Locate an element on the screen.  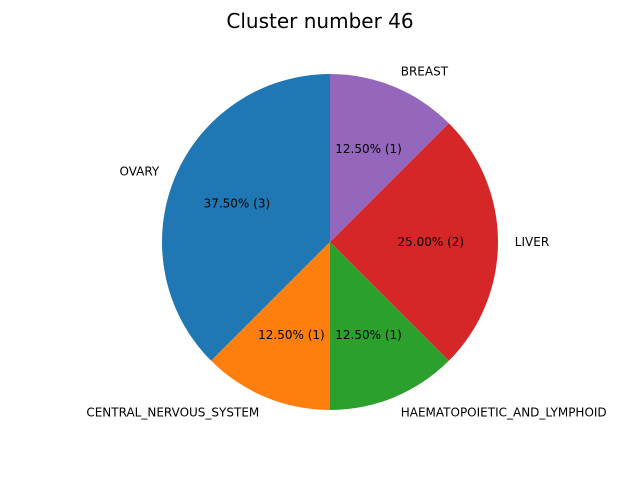
slice-percent-haematopoietic-and-lymphoid: 12.50% (1) is located at coordinates (368, 335).